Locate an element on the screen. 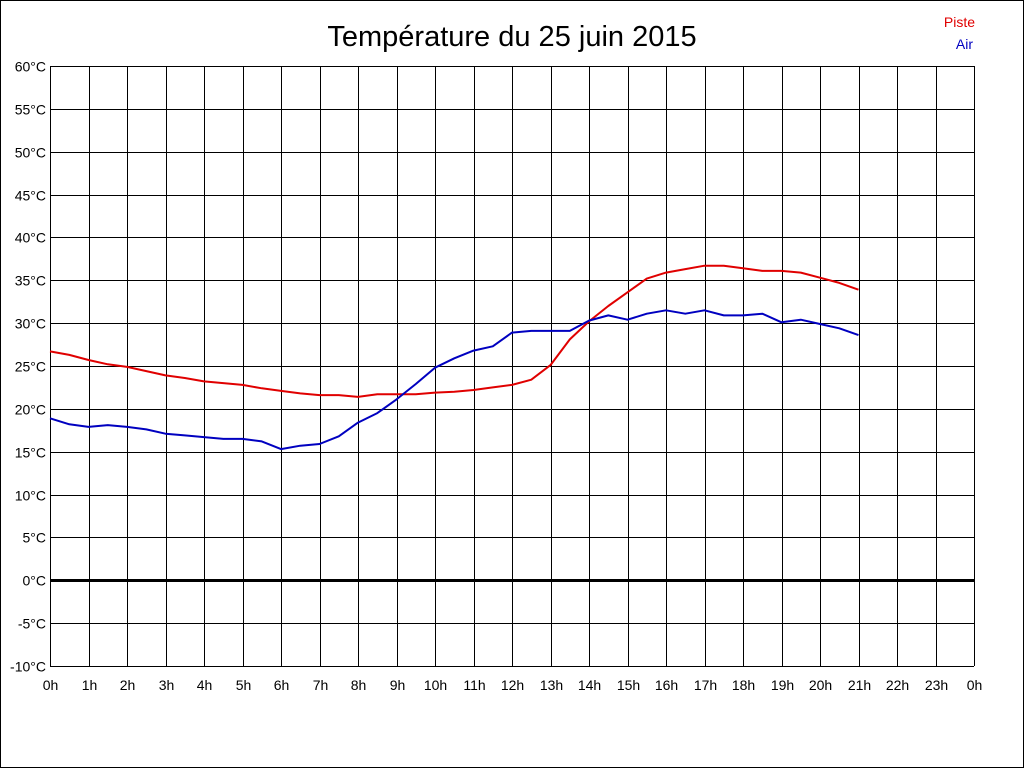 This screenshot has height=768, width=1024. x-tick-label: 16h is located at coordinates (666, 685).